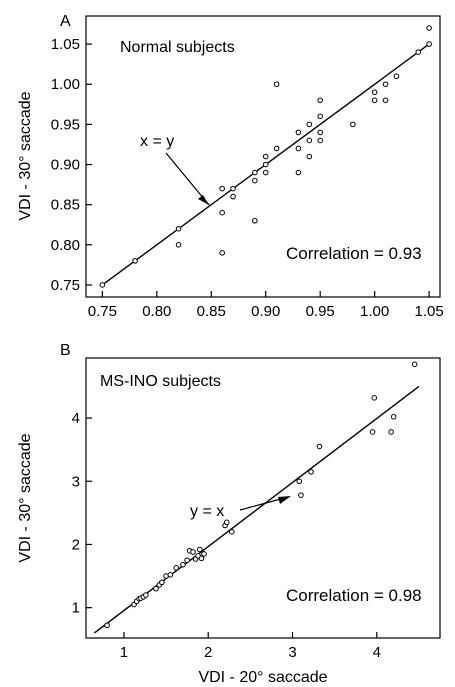 This screenshot has height=687, width=455. Describe the element at coordinates (354, 595) in the screenshot. I see `panel-b-correlation: Correlation = 0.98` at that location.